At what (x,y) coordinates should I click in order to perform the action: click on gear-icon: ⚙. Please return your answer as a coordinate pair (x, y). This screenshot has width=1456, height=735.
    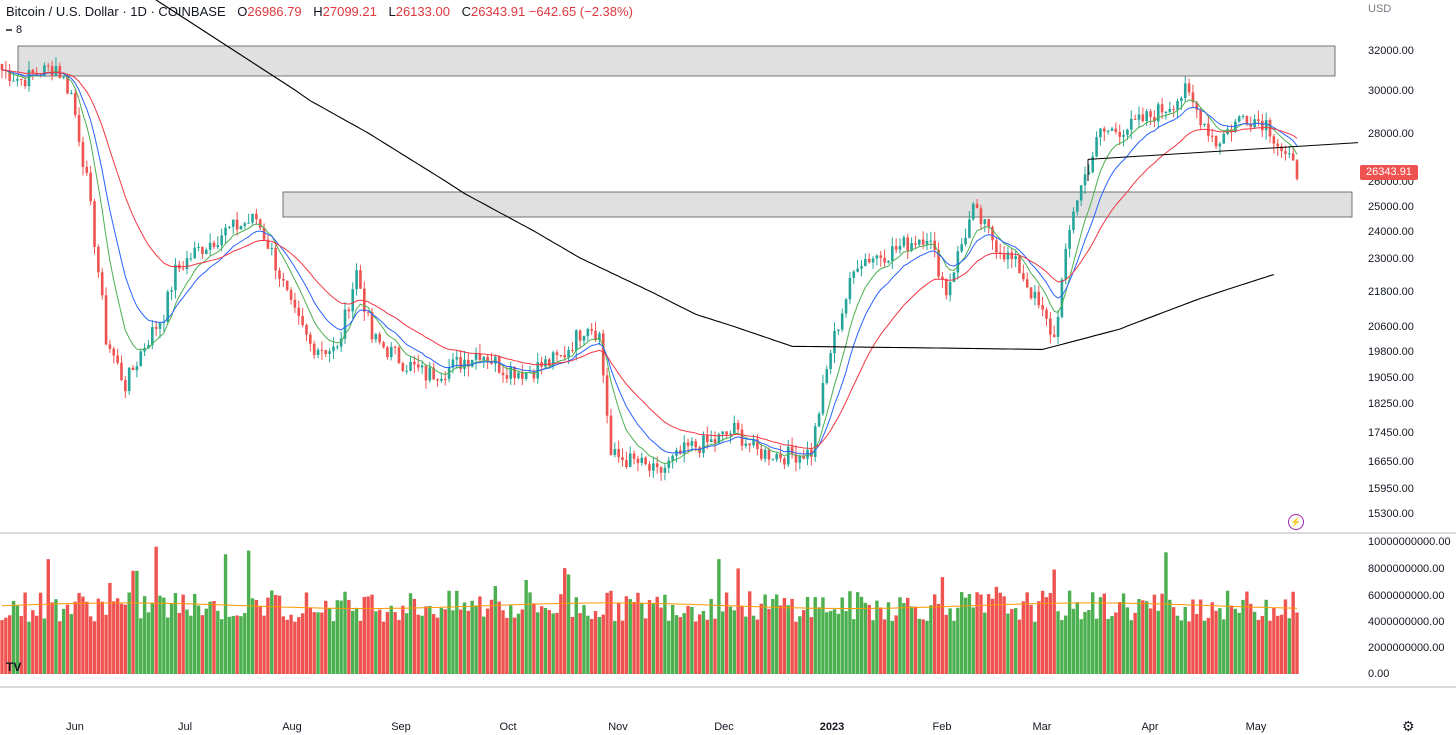
    Looking at the image, I should click on (1408, 726).